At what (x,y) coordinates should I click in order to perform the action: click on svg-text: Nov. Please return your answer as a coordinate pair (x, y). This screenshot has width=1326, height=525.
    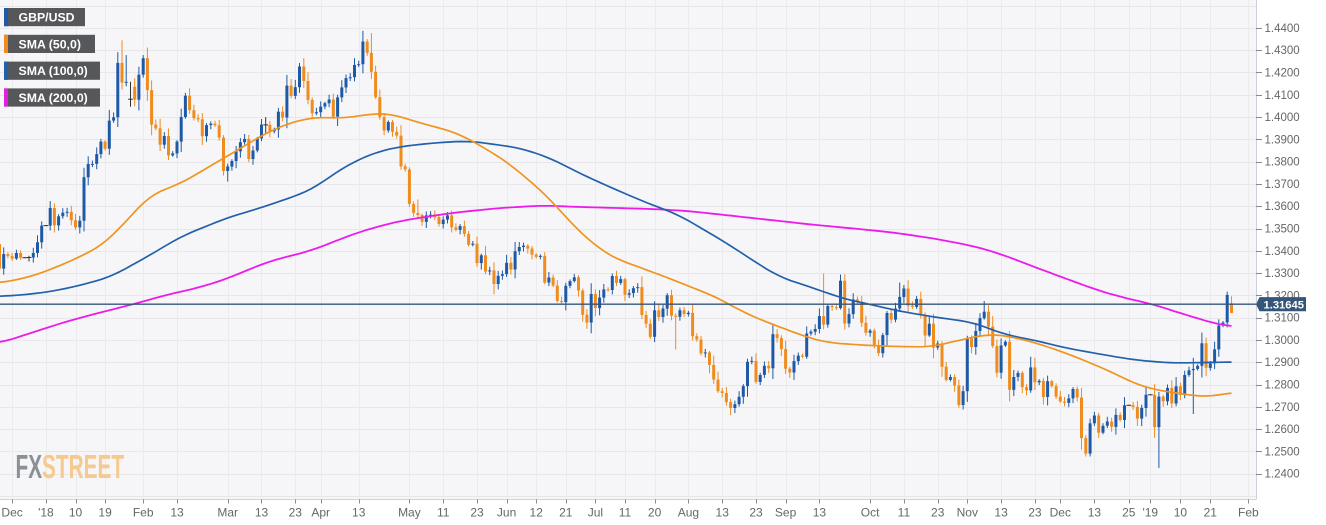
    Looking at the image, I should click on (967, 513).